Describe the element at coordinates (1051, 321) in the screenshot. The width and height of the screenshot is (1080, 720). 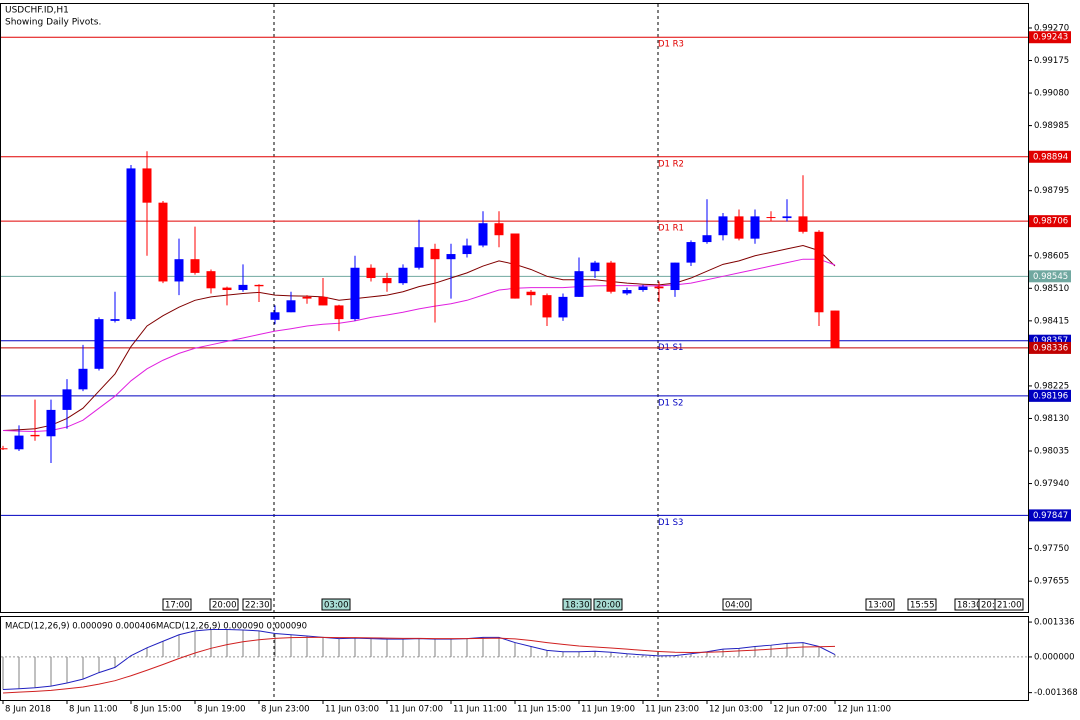
I see `y-tick-label: 0.98415` at that location.